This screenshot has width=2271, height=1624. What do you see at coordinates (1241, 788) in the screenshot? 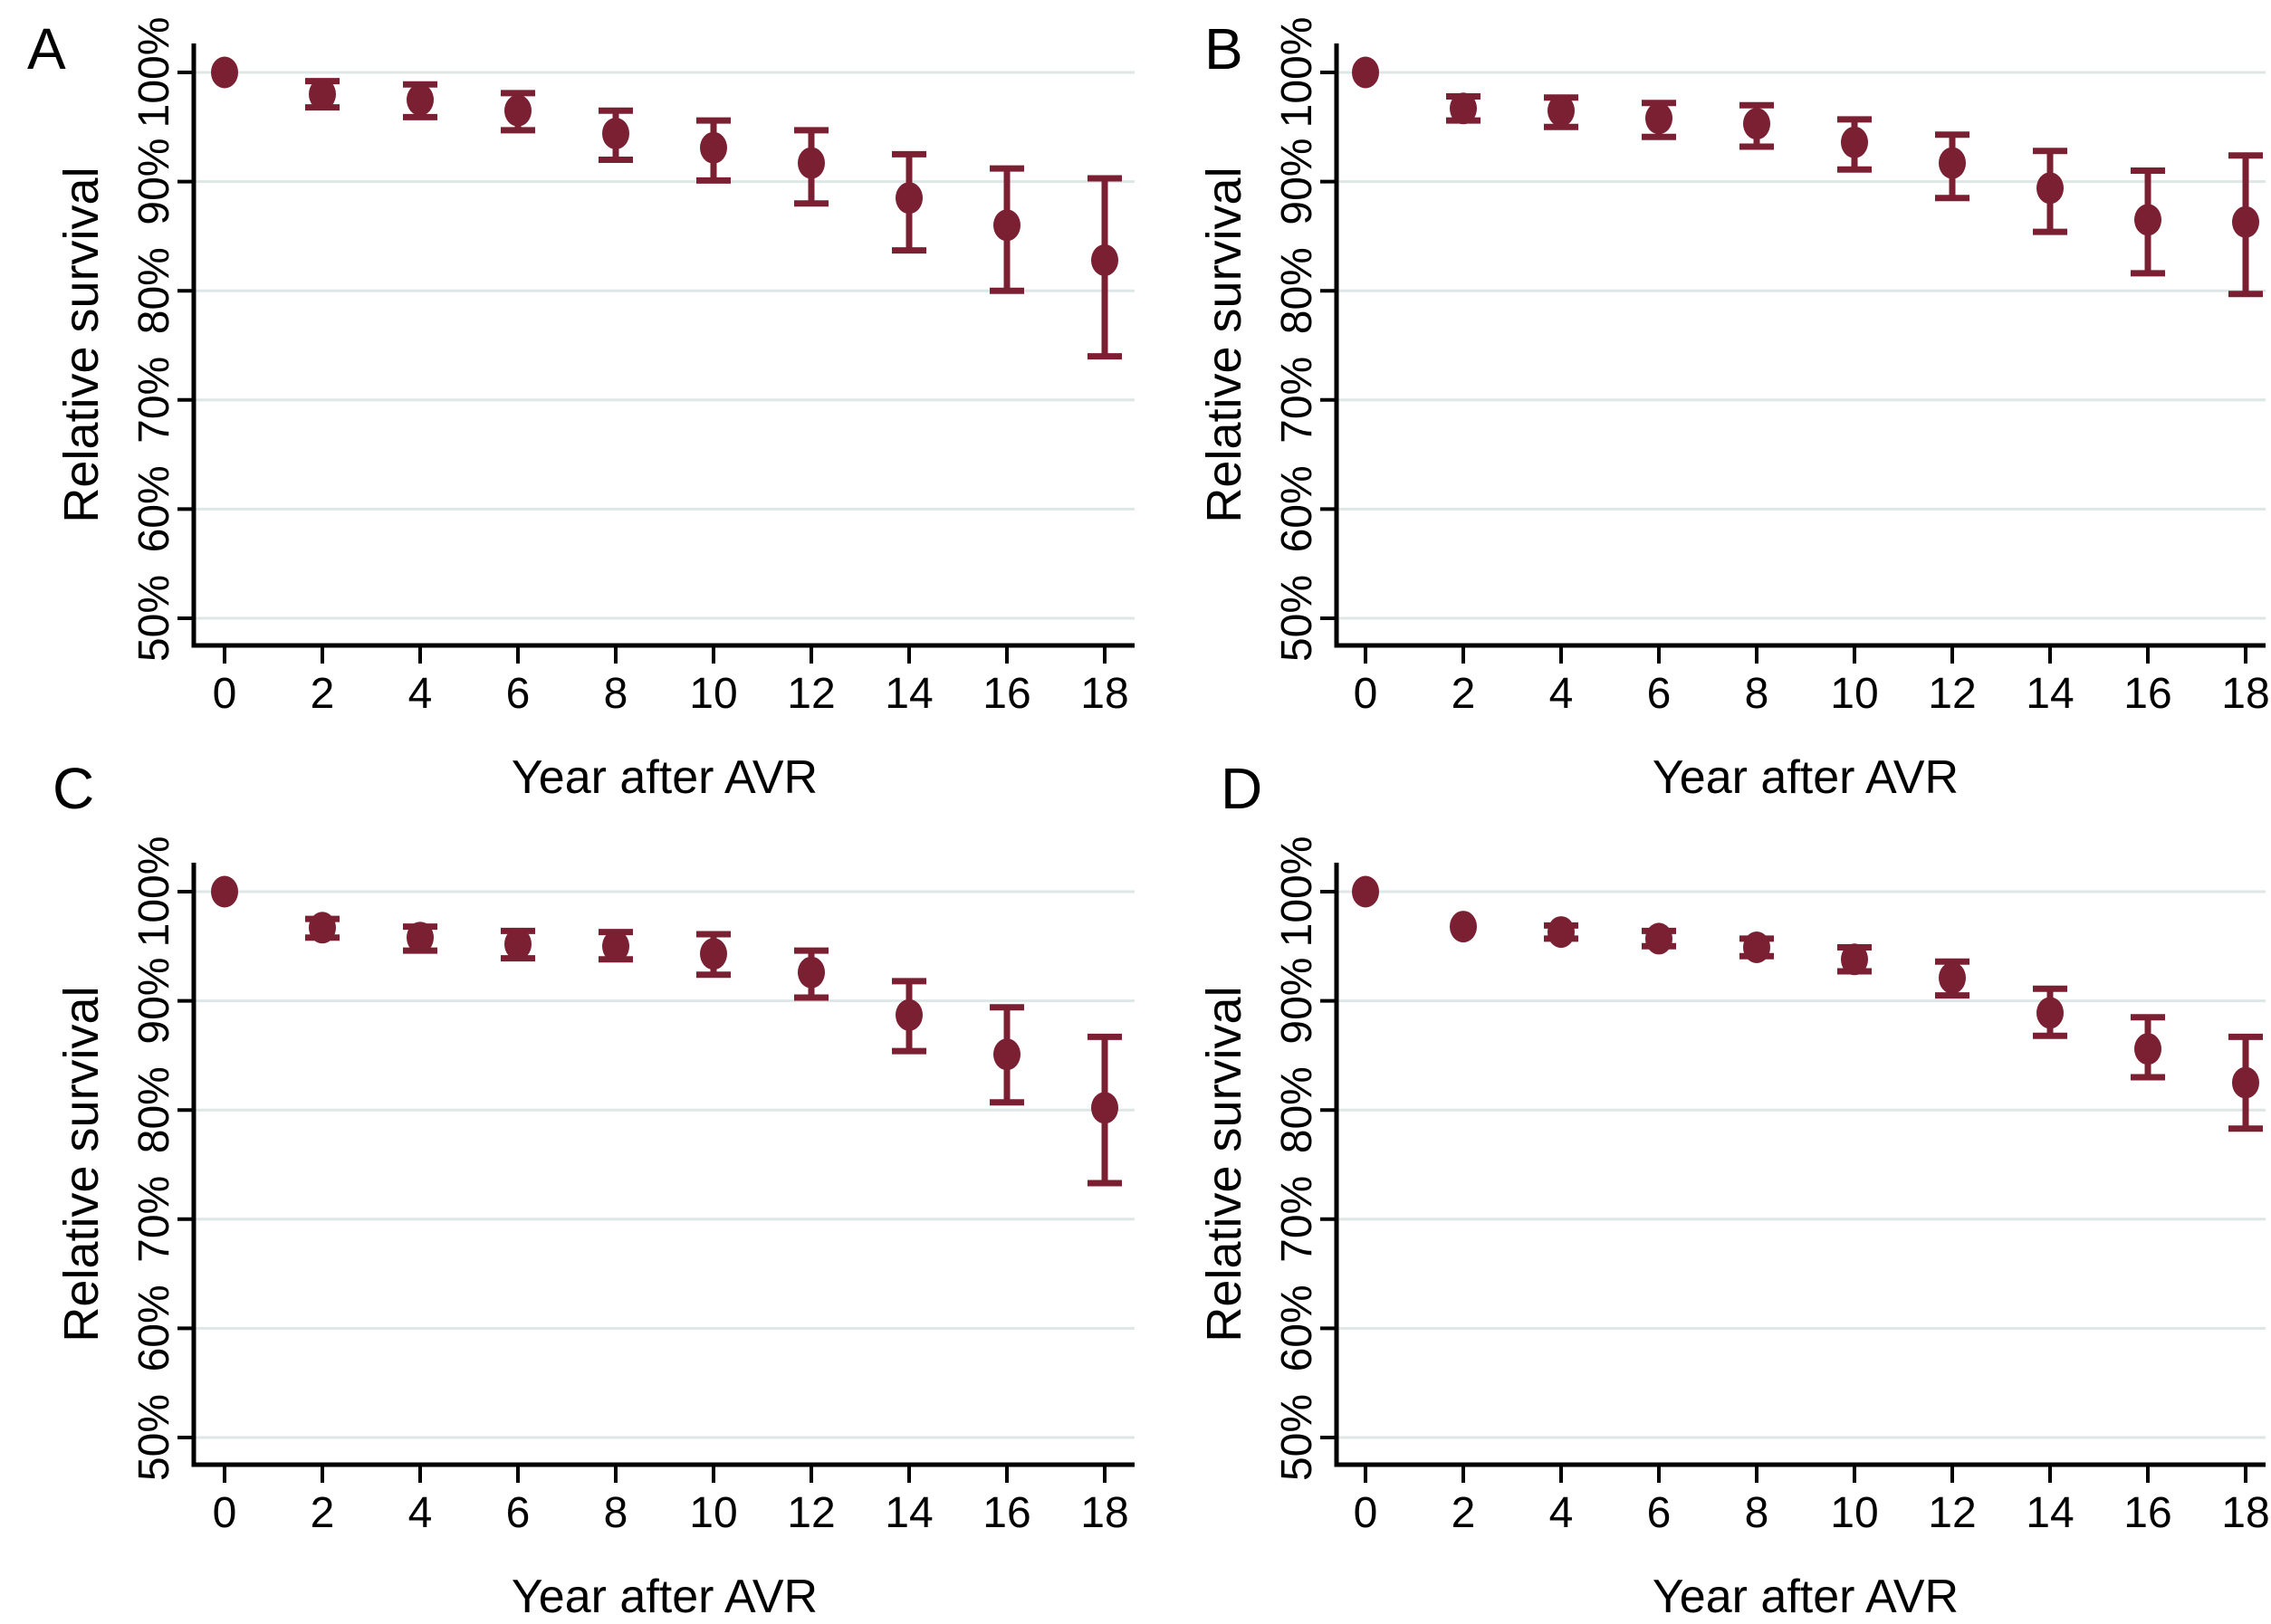
I see `panel-letter: D` at bounding box center [1241, 788].